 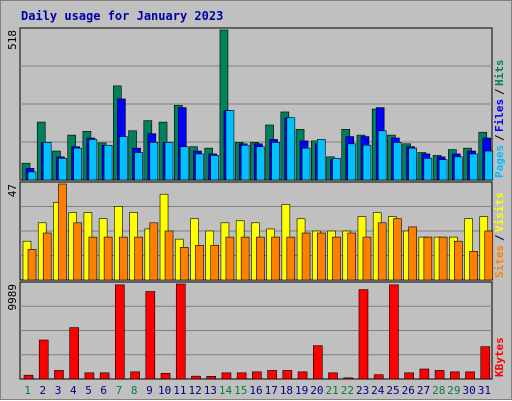 What do you see at coordinates (88, 390) in the screenshot?
I see `x-tick-label-5: 5` at bounding box center [88, 390].